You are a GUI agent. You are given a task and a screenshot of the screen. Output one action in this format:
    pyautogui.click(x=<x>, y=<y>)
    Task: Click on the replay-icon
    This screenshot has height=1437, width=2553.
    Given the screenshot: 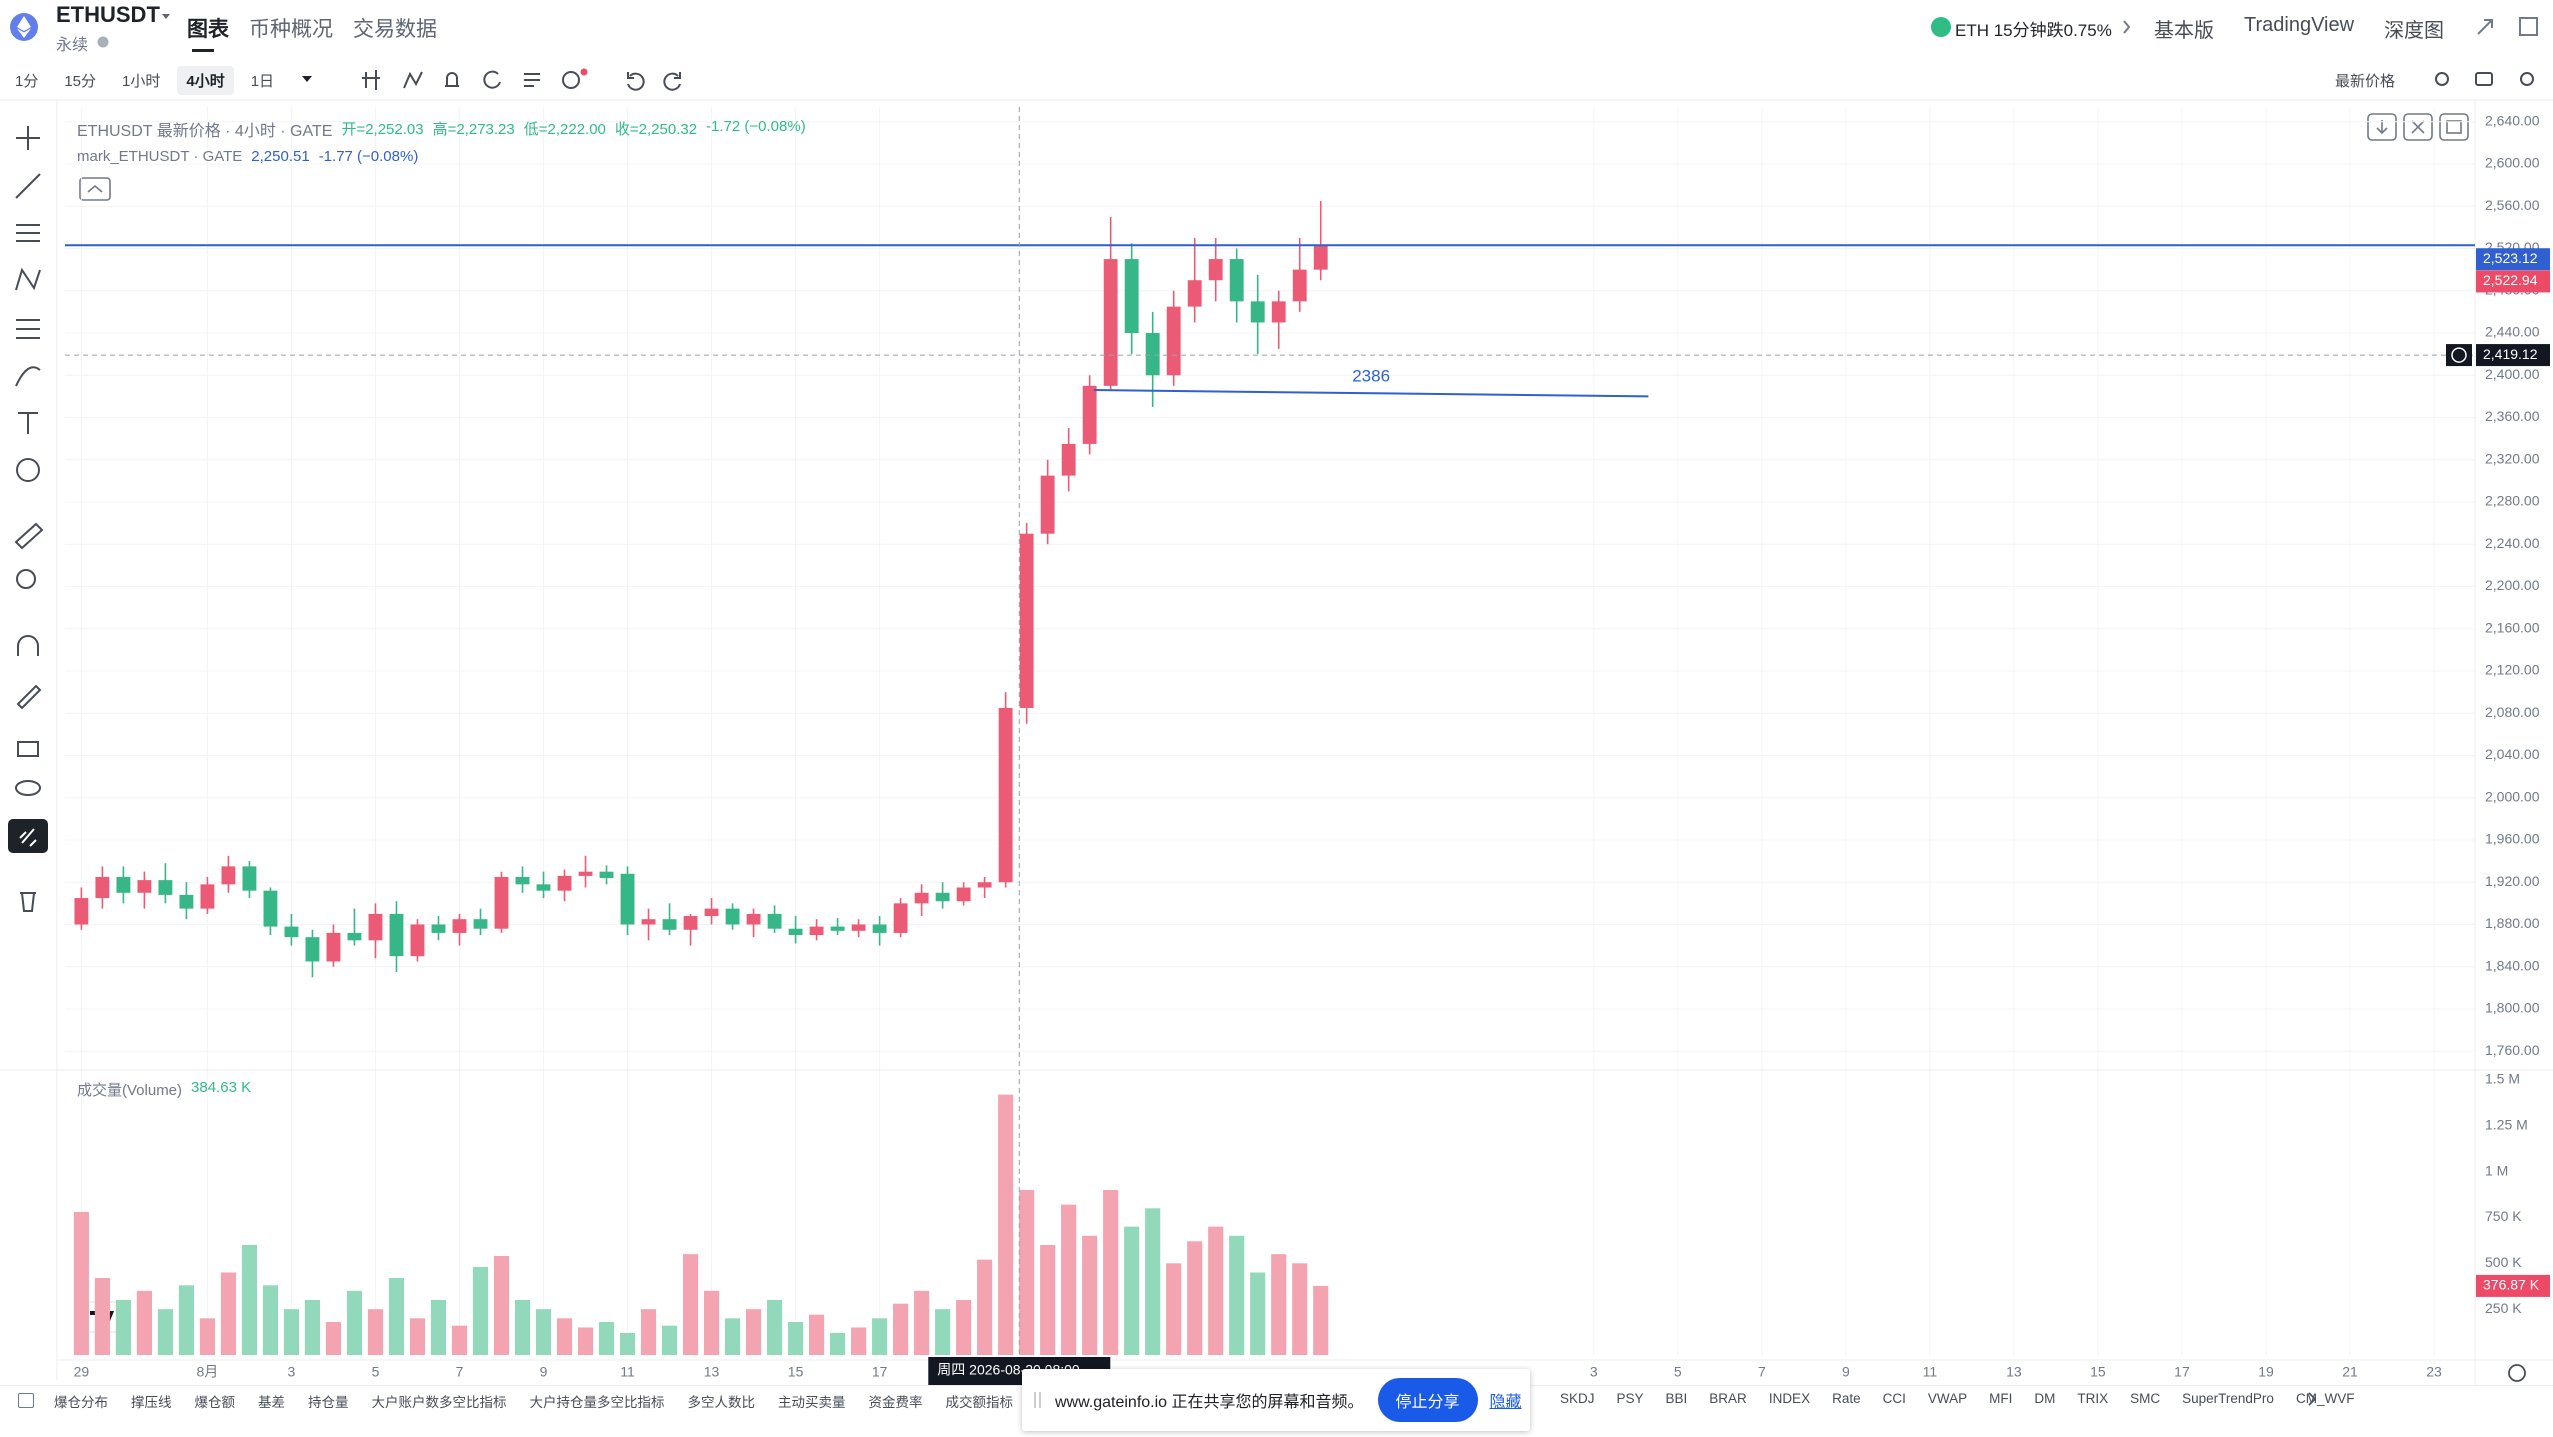 What is the action you would take?
    pyautogui.click(x=492, y=79)
    